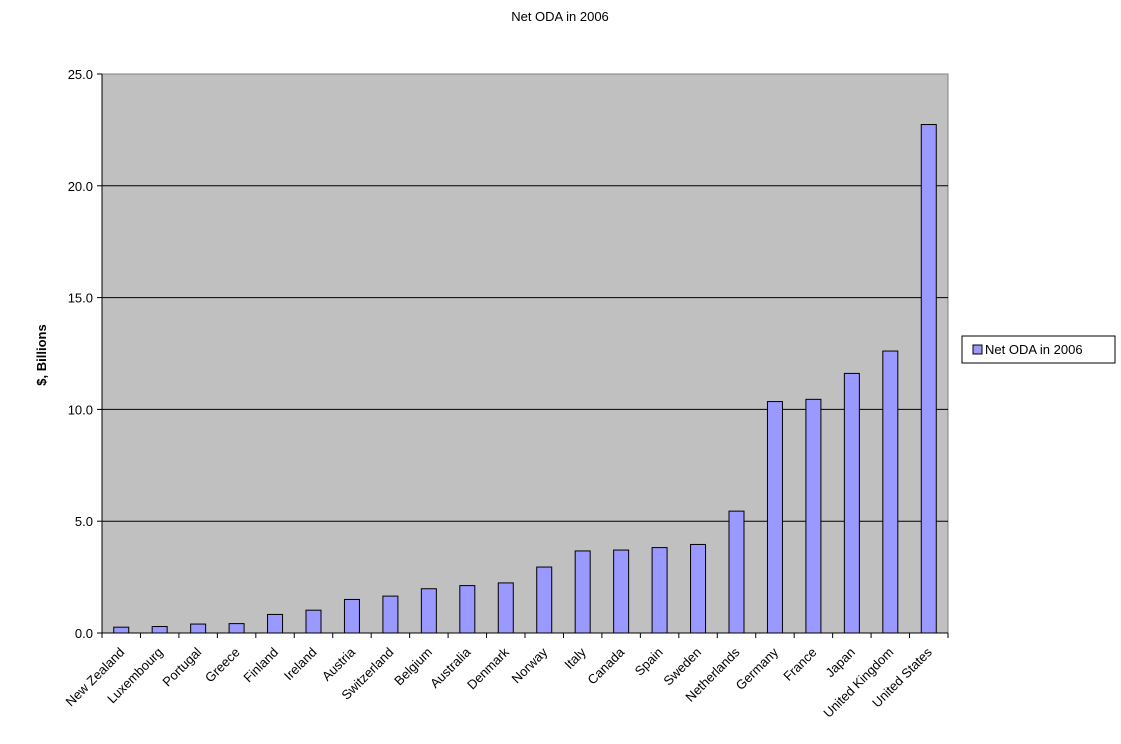 The height and width of the screenshot is (744, 1121). I want to click on legend-label: Net ODA in 2006, so click(1034, 349).